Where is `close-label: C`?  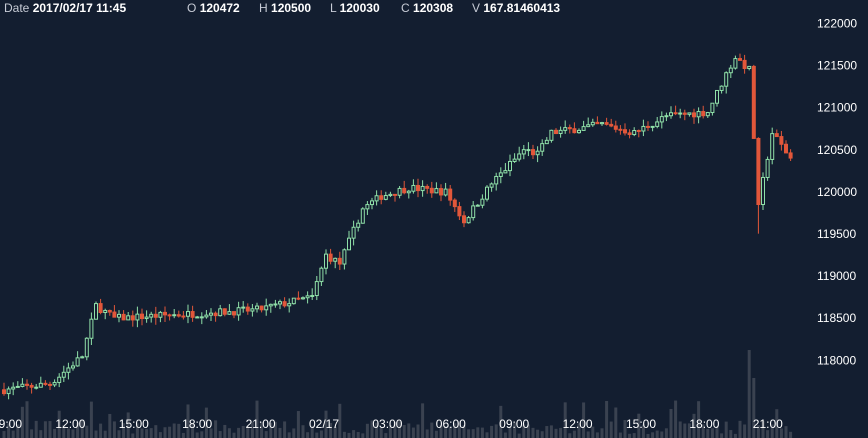
close-label: C is located at coordinates (405, 8).